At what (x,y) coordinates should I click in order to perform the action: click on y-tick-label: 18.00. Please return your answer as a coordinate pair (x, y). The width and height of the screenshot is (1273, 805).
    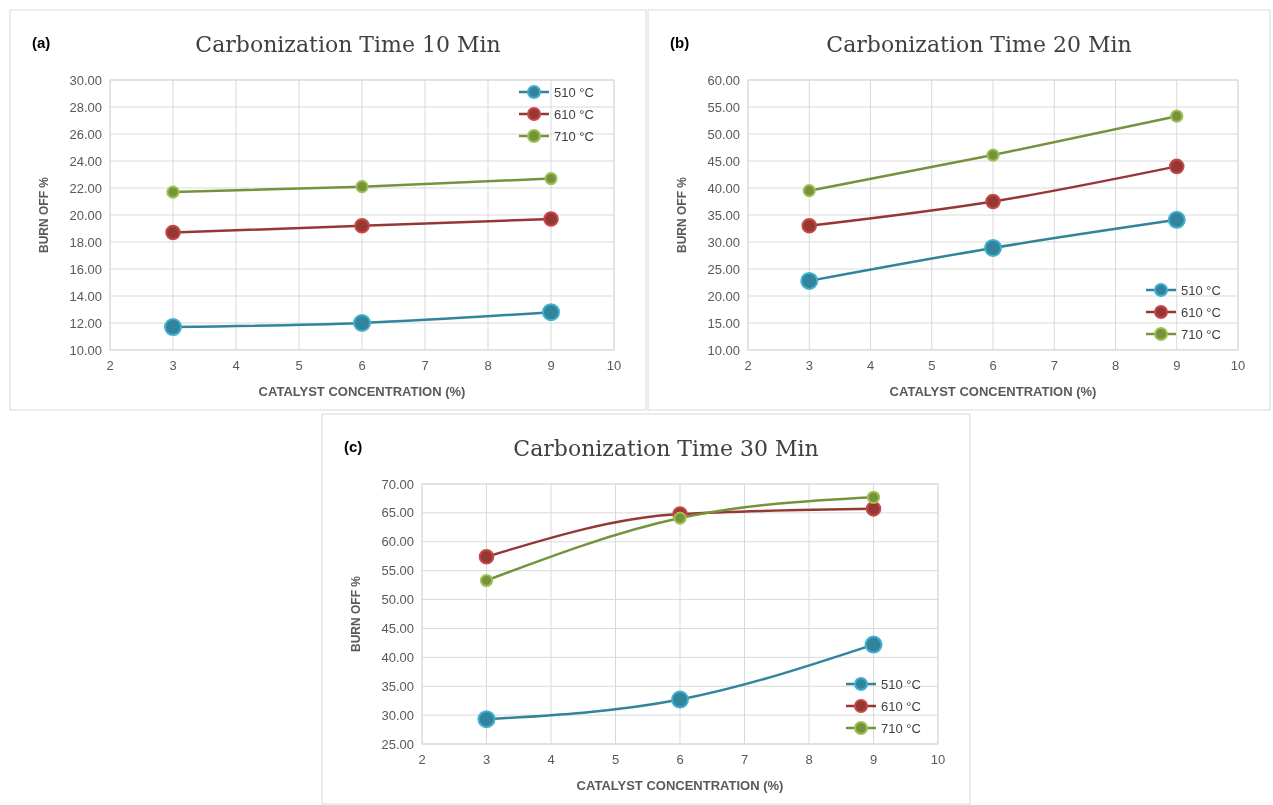
    Looking at the image, I should click on (85, 242).